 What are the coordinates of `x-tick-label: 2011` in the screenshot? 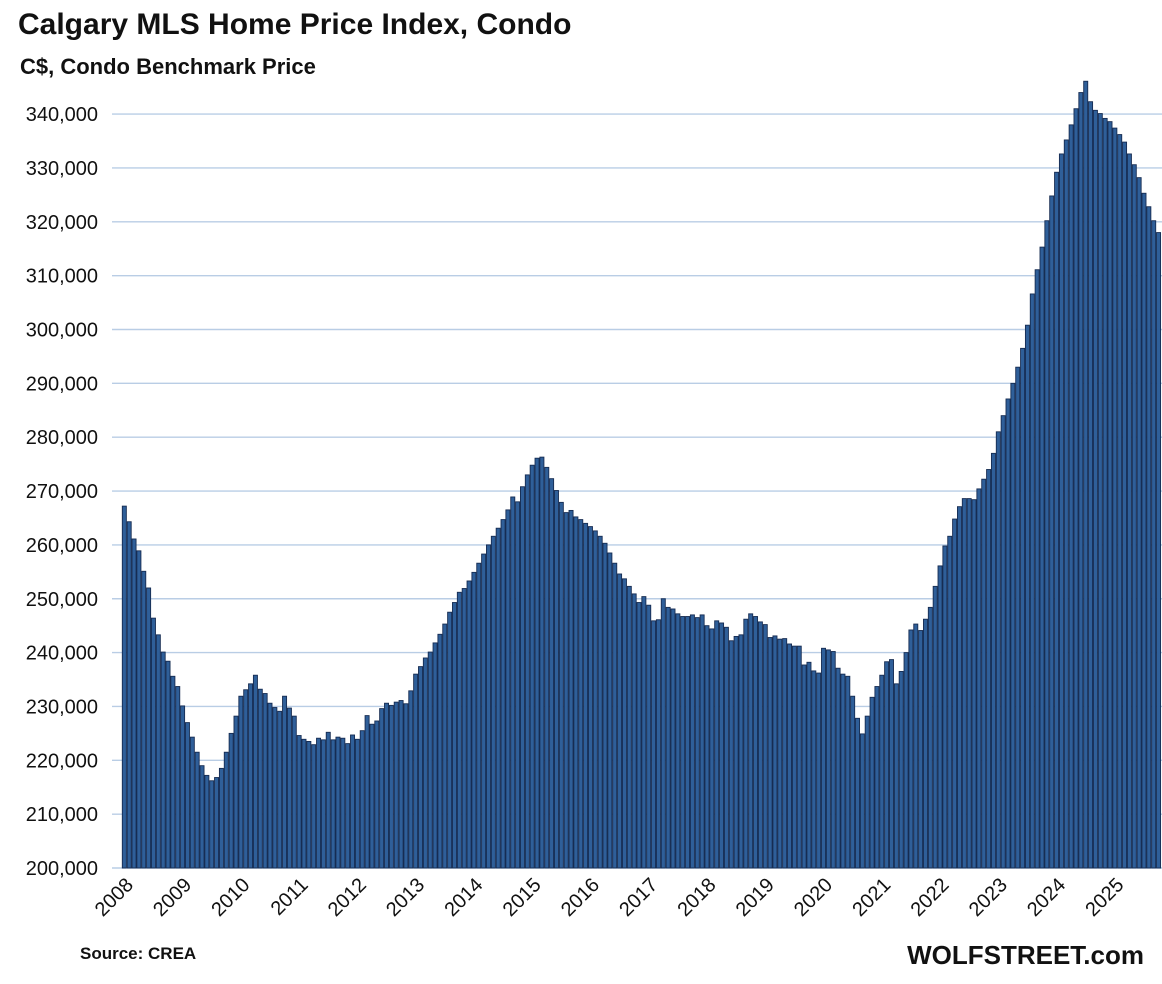 It's located at (290, 897).